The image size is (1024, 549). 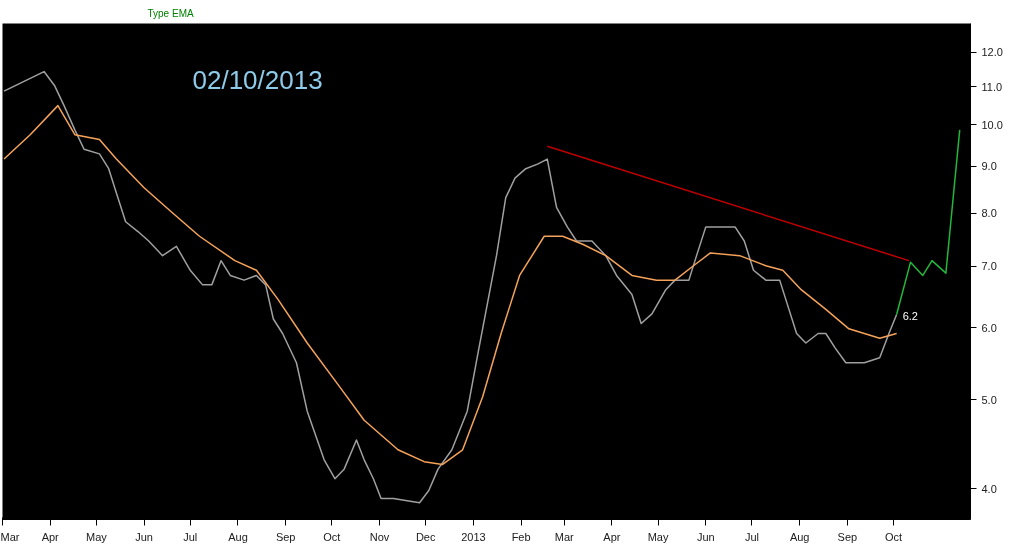 What do you see at coordinates (989, 266) in the screenshot?
I see `y-tick-label: 7.0` at bounding box center [989, 266].